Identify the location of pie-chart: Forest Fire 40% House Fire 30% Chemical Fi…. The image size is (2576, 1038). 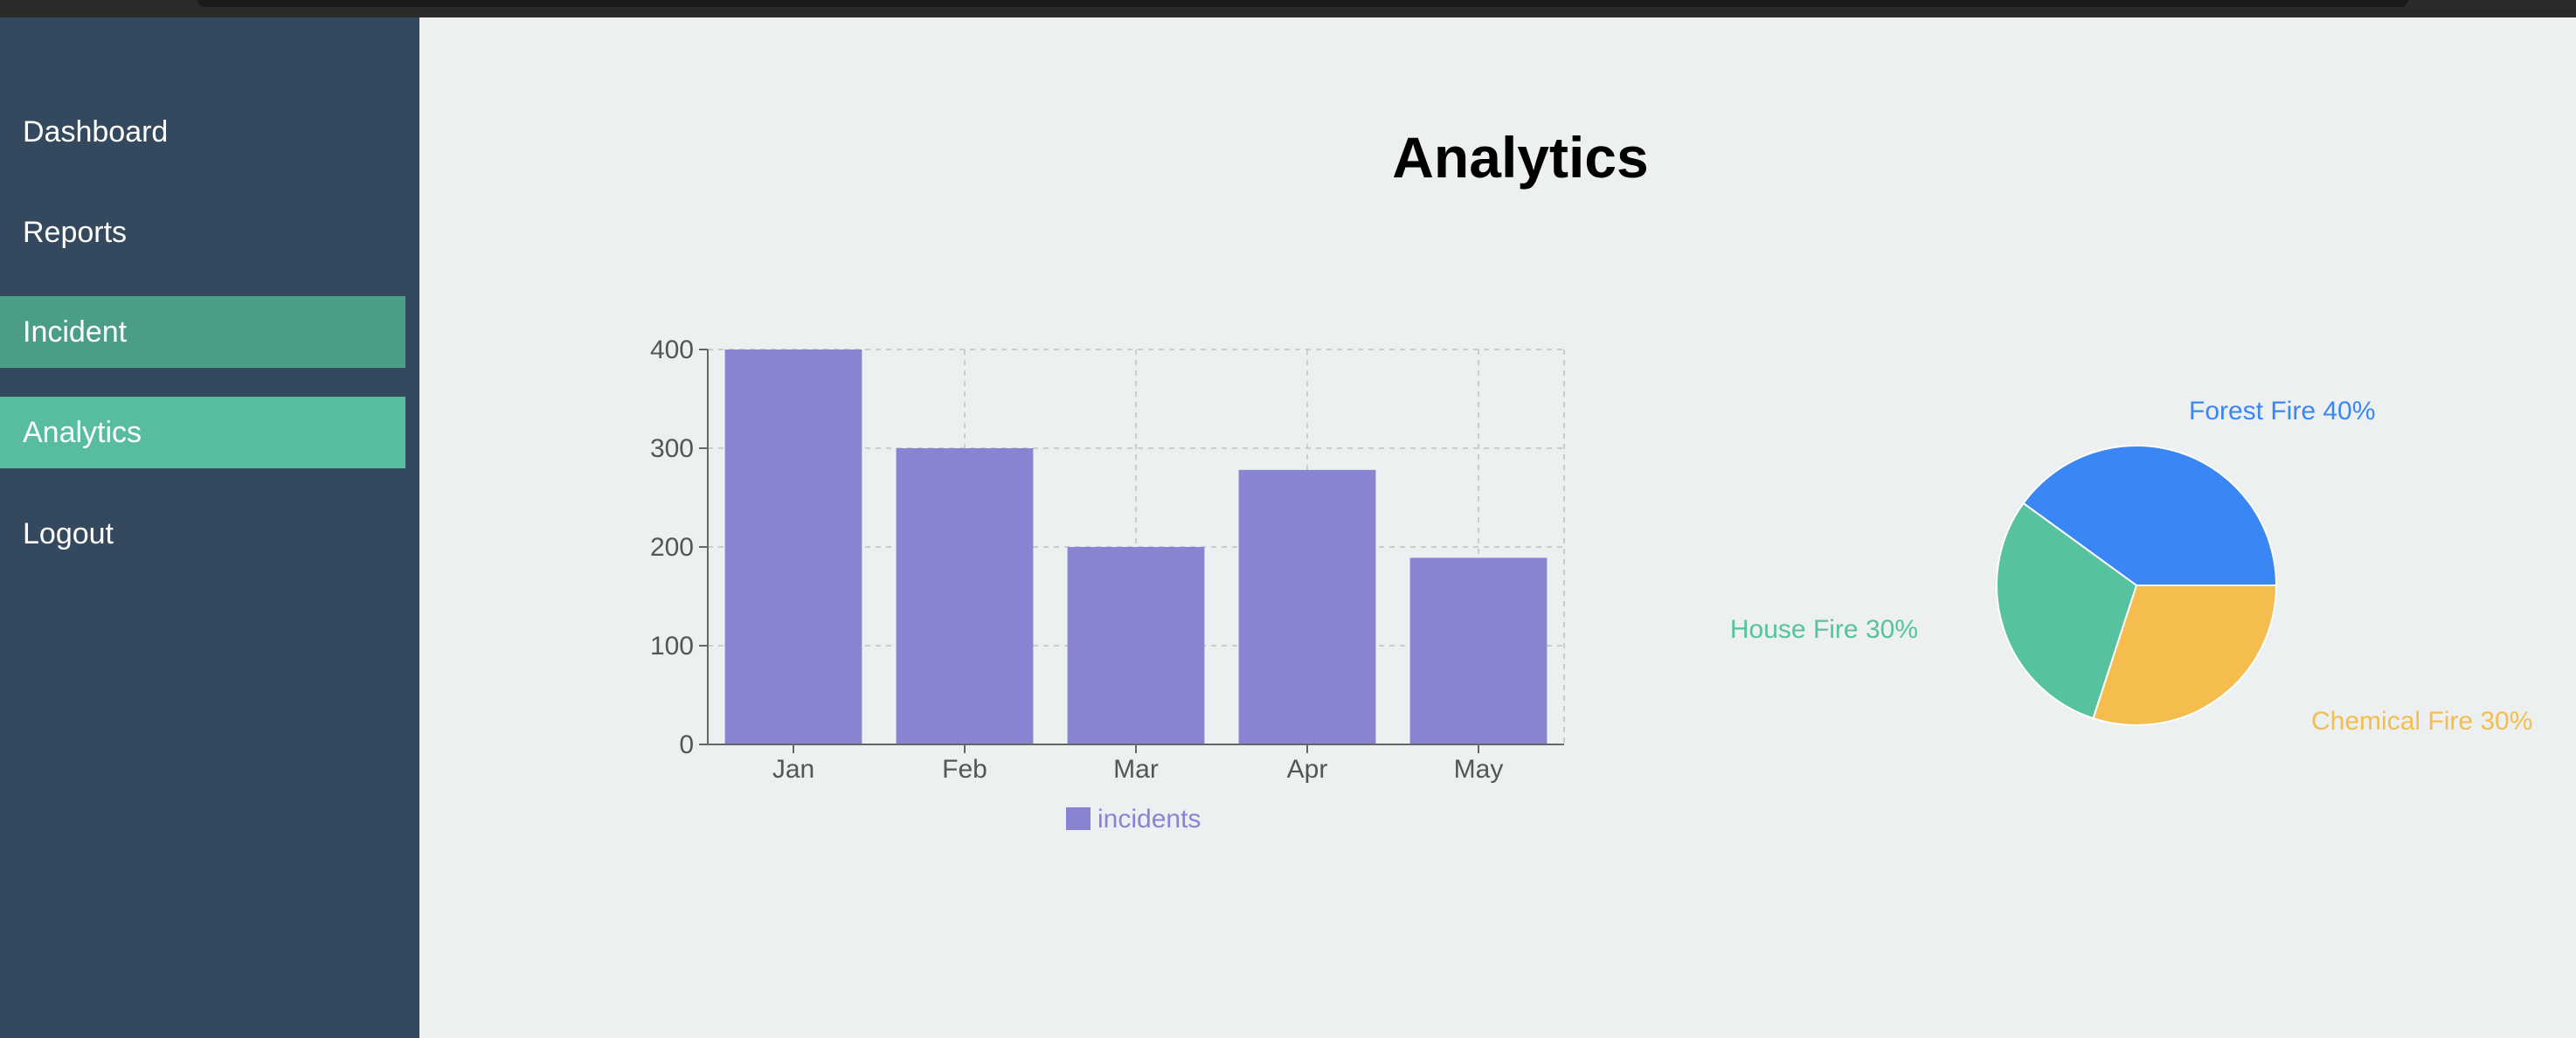
(2131, 566).